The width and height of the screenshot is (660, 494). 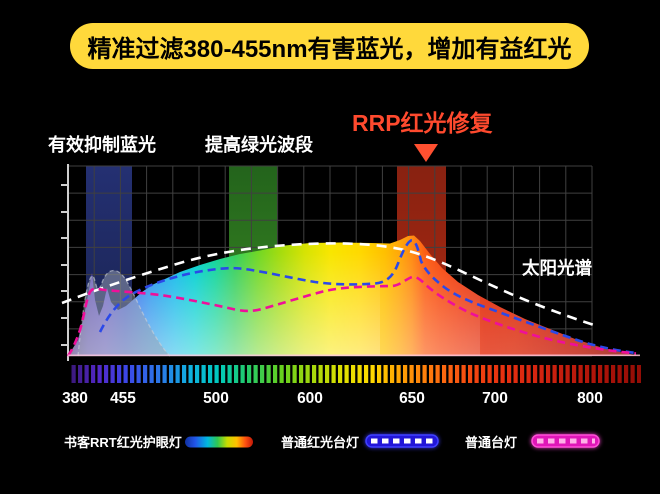 What do you see at coordinates (123, 442) in the screenshot?
I see `svg-text: 书客RRT红光护眼灯` at bounding box center [123, 442].